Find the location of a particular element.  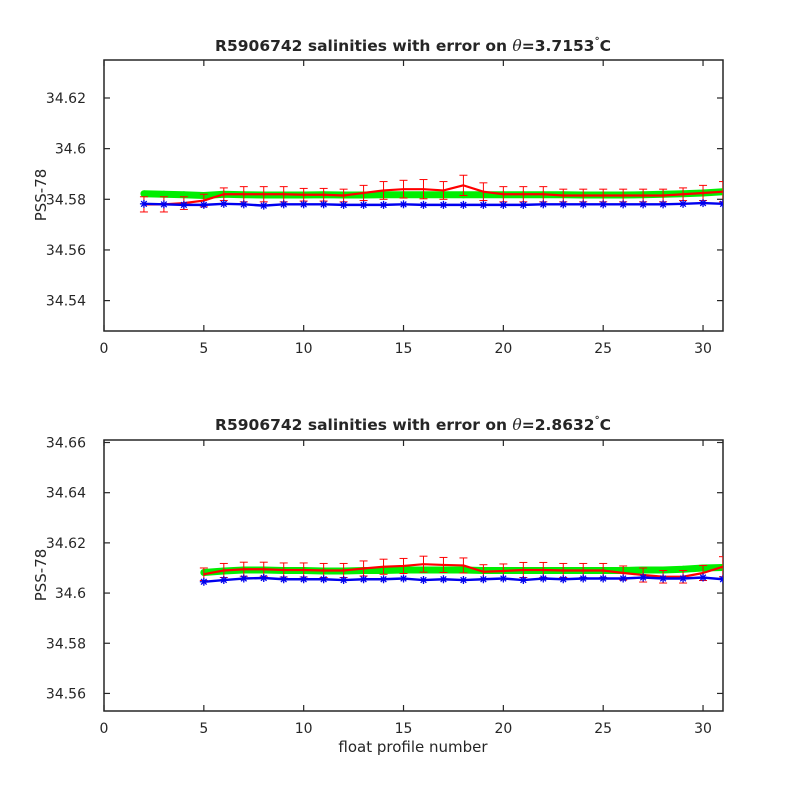

bottom-title-degree: ° is located at coordinates (597, 420).